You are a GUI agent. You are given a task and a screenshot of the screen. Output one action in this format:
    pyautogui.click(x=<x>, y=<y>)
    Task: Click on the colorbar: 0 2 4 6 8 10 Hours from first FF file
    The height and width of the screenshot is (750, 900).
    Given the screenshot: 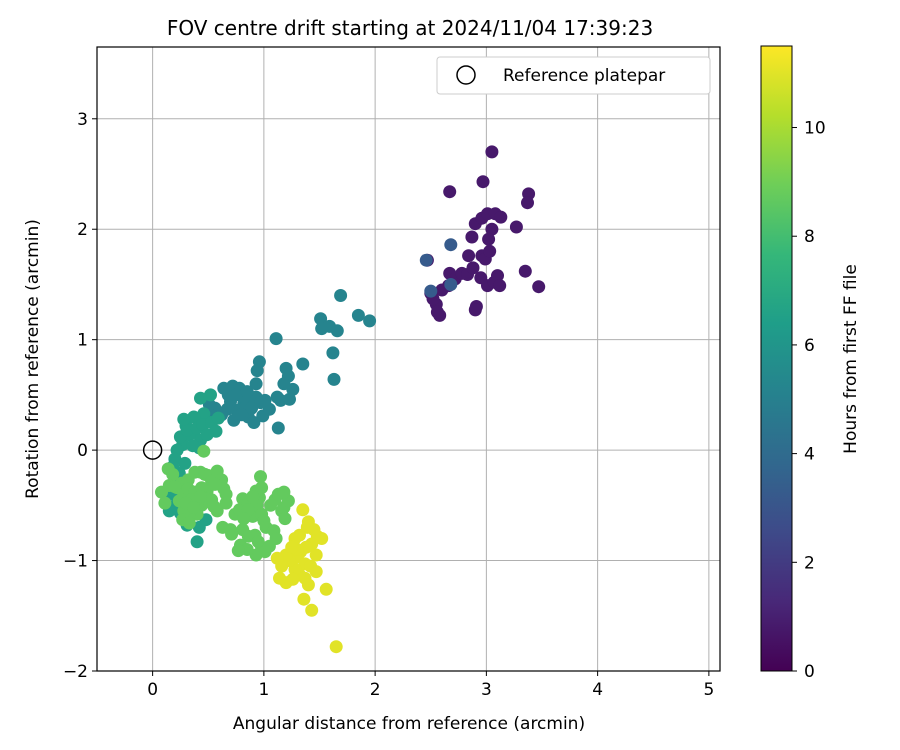 What is the action you would take?
    pyautogui.click(x=810, y=363)
    